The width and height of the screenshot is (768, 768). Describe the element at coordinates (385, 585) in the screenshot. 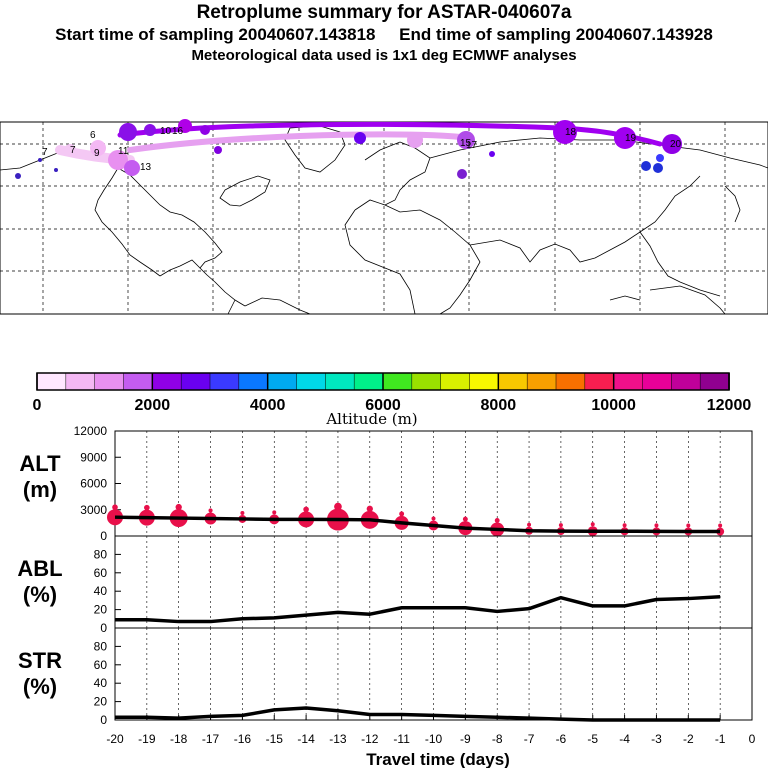

I see `panel-abl: 0 20 40 60 80 ABL (%)` at that location.